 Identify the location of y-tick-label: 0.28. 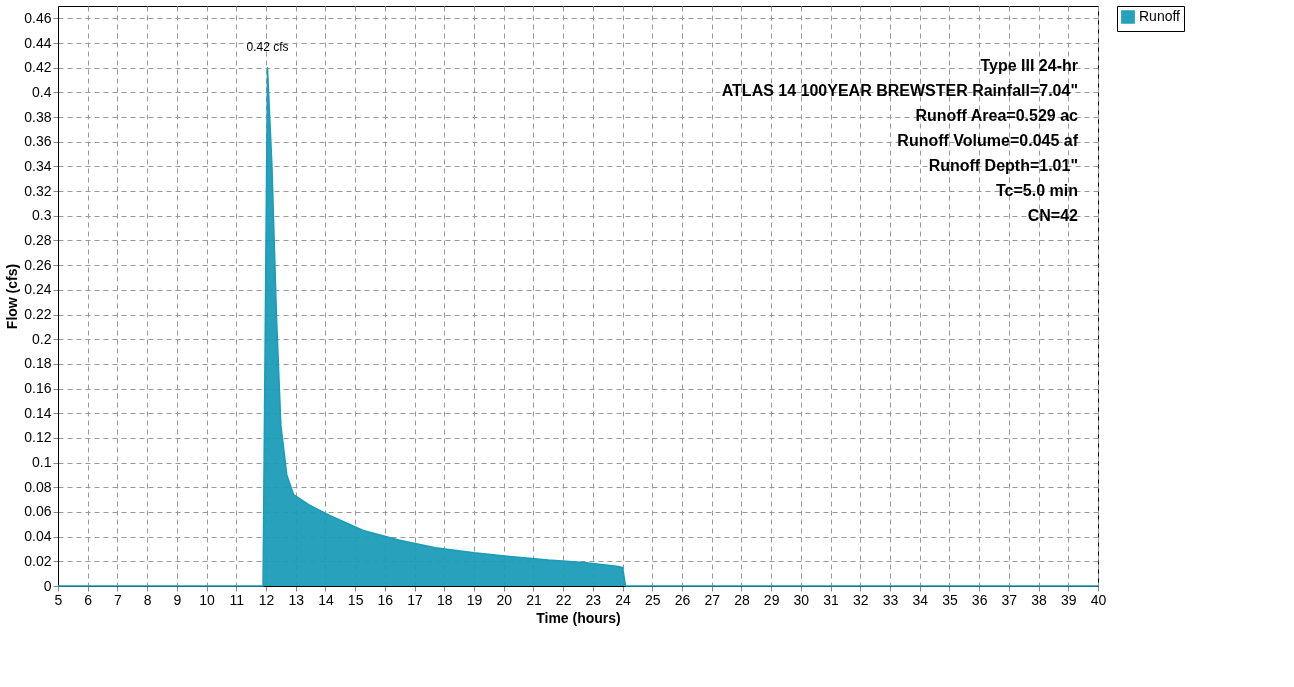
(38, 239).